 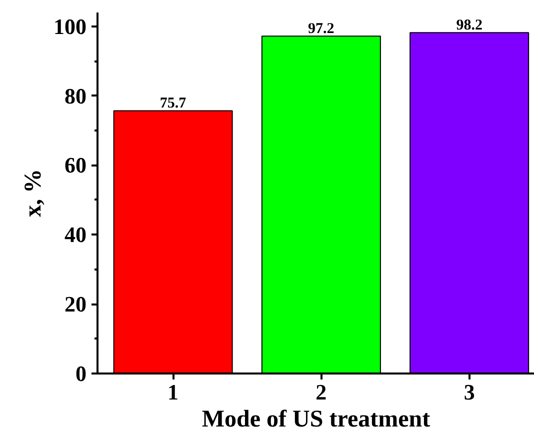 I want to click on y-axis-title: x, %, so click(x=33, y=193).